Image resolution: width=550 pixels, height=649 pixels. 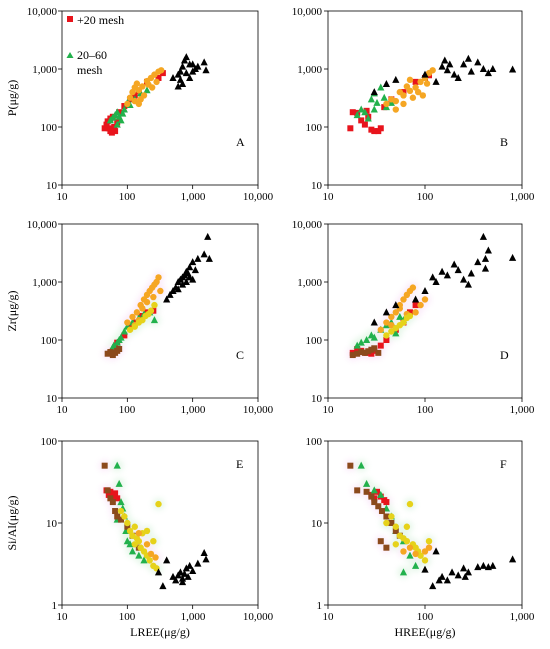 I want to click on x-tick-a-1: 100, so click(x=127, y=197).